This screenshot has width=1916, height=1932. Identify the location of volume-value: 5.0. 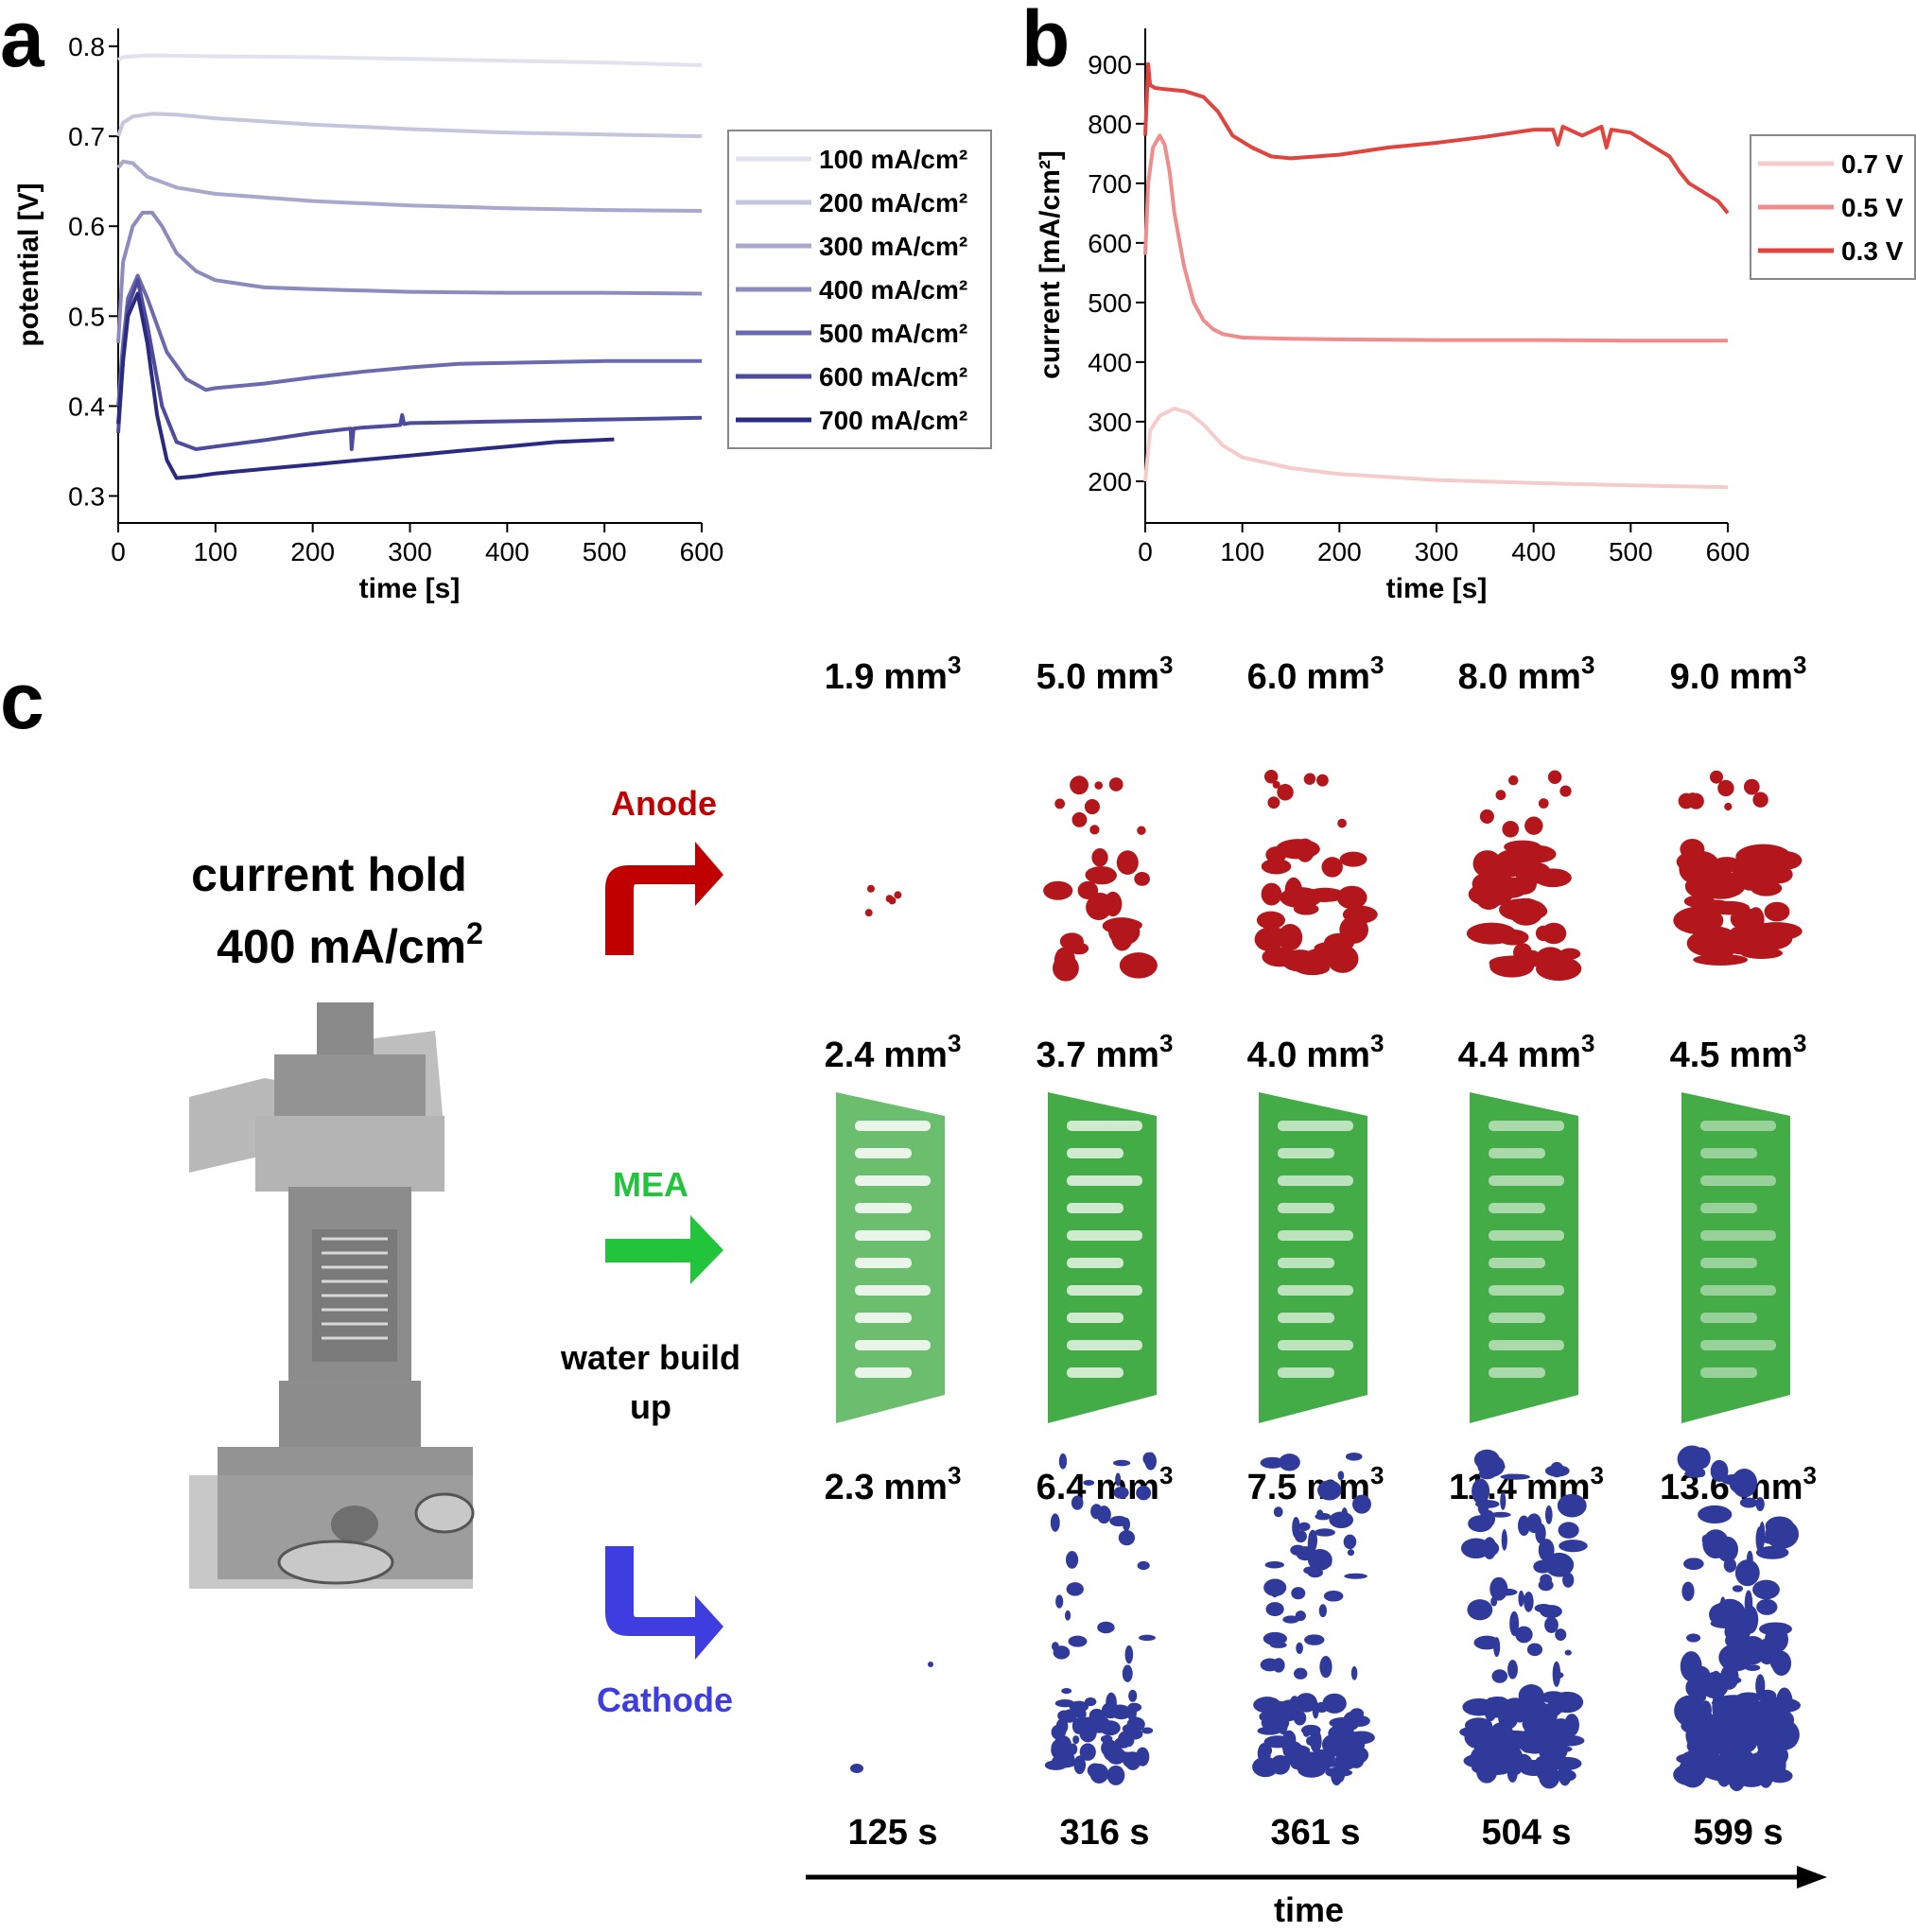
(1061, 677).